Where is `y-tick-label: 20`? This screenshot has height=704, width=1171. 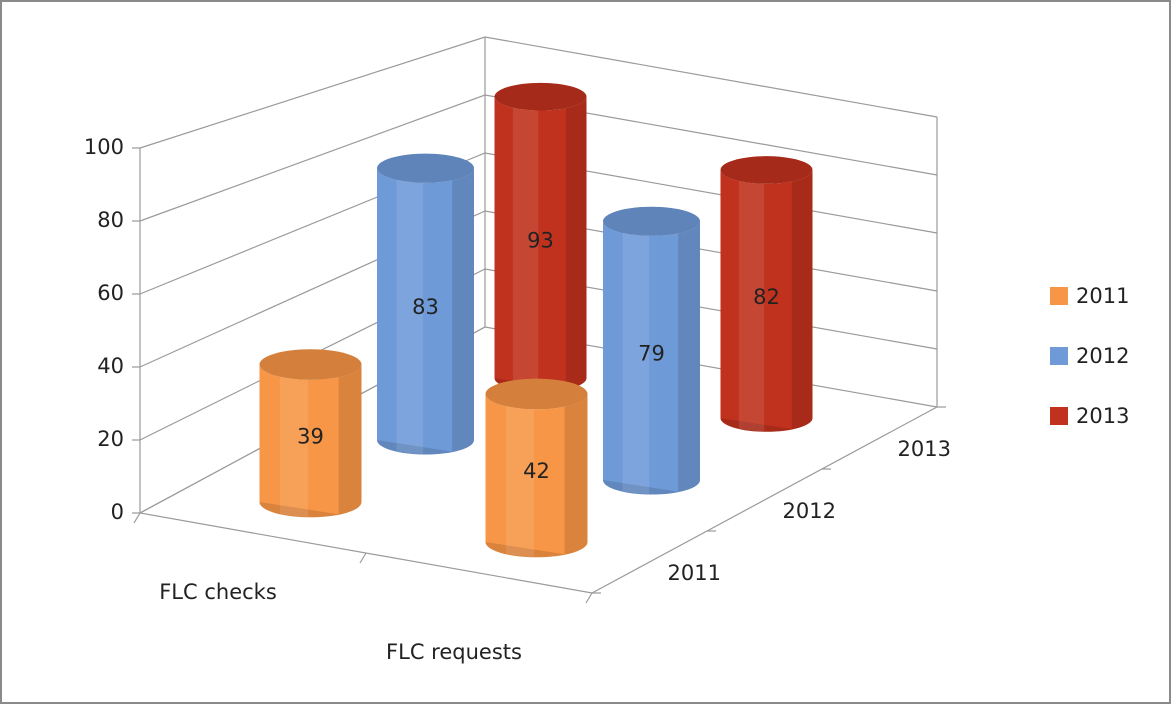 y-tick-label: 20 is located at coordinates (110, 439).